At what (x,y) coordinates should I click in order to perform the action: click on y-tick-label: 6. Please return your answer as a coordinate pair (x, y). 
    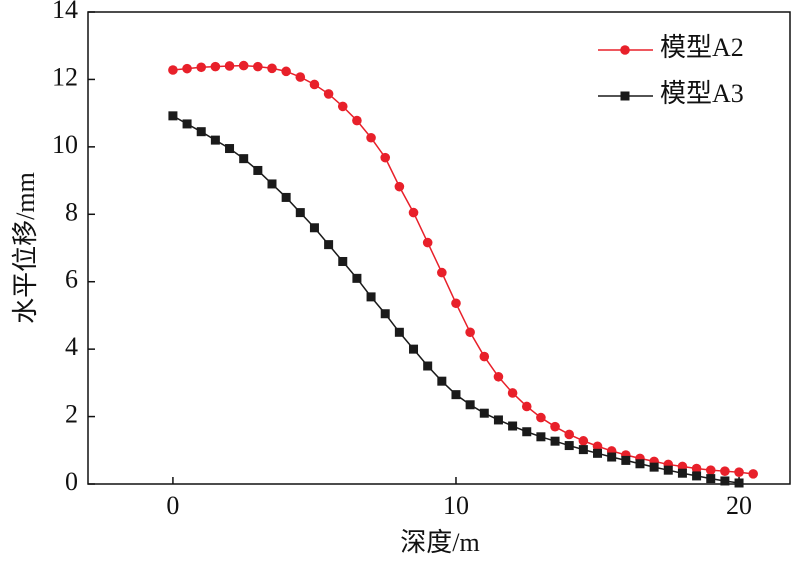
    Looking at the image, I should click on (71, 279).